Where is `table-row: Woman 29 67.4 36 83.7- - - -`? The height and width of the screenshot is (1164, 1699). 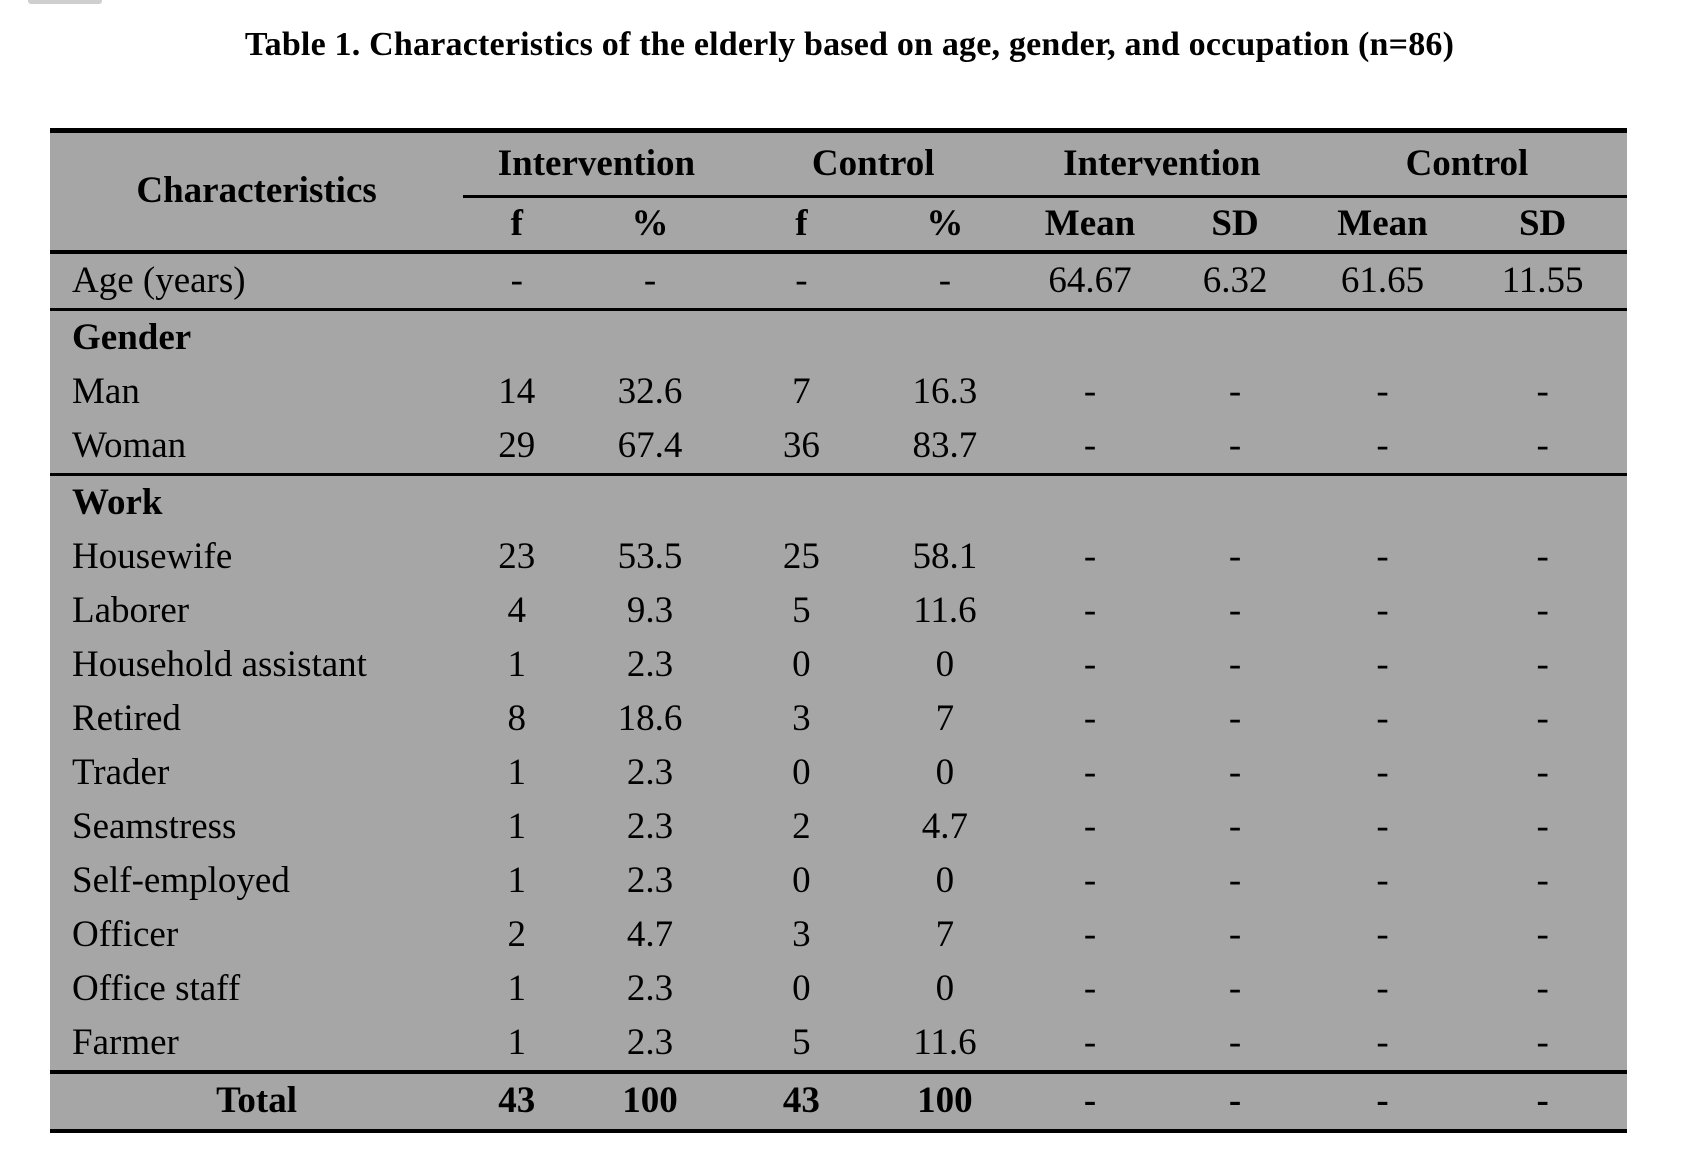
table-row: Woman 29 67.4 36 83.7- - - - is located at coordinates (838, 447).